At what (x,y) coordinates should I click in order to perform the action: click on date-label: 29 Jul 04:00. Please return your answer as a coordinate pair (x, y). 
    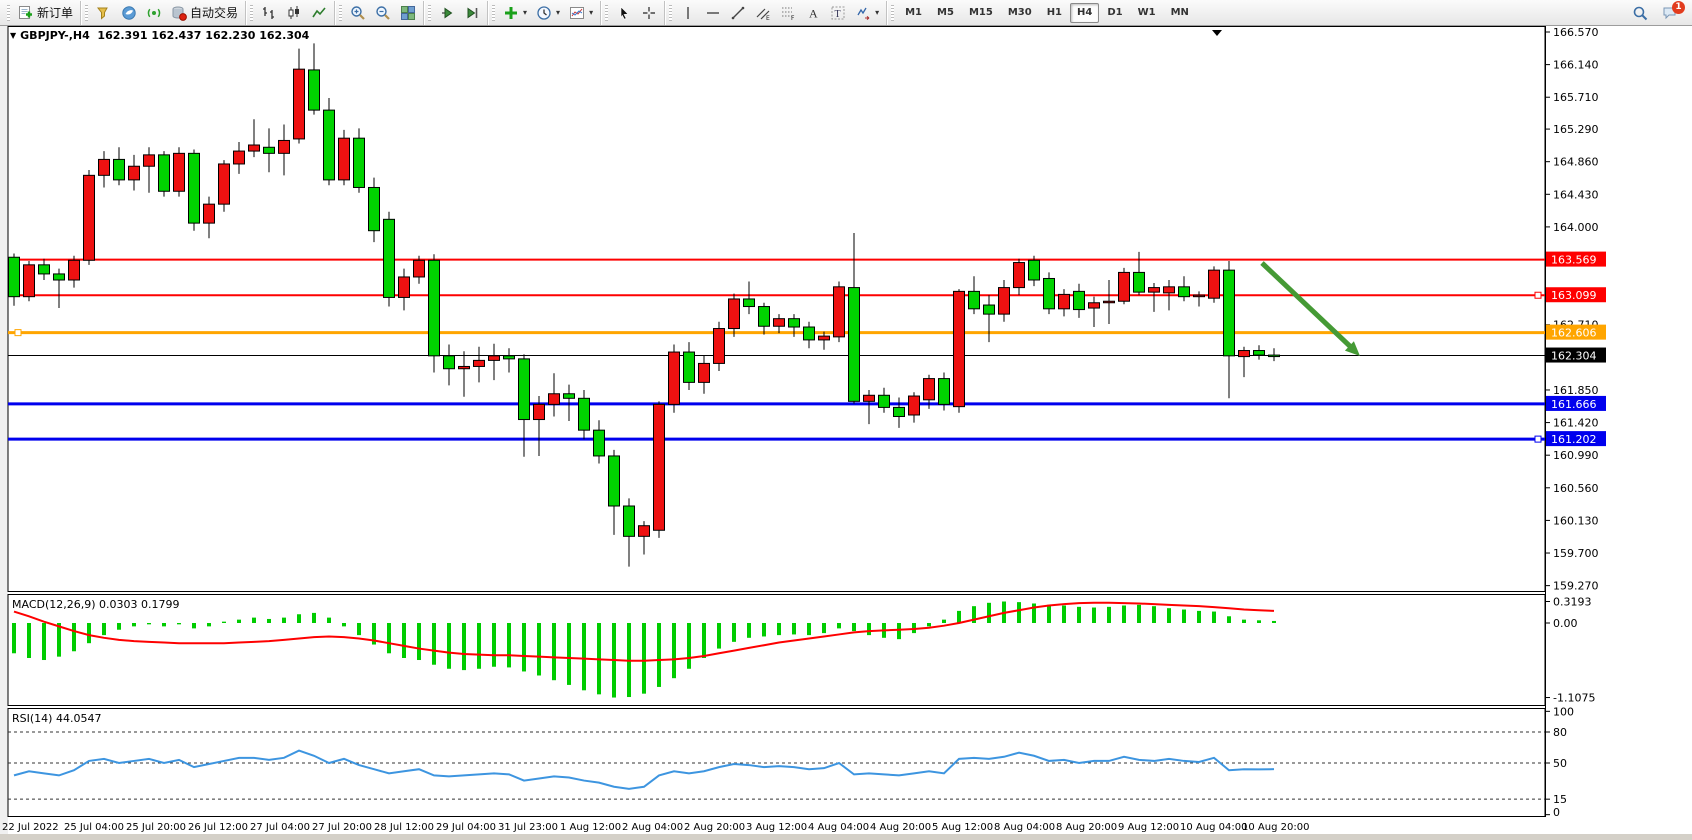
    Looking at the image, I should click on (466, 827).